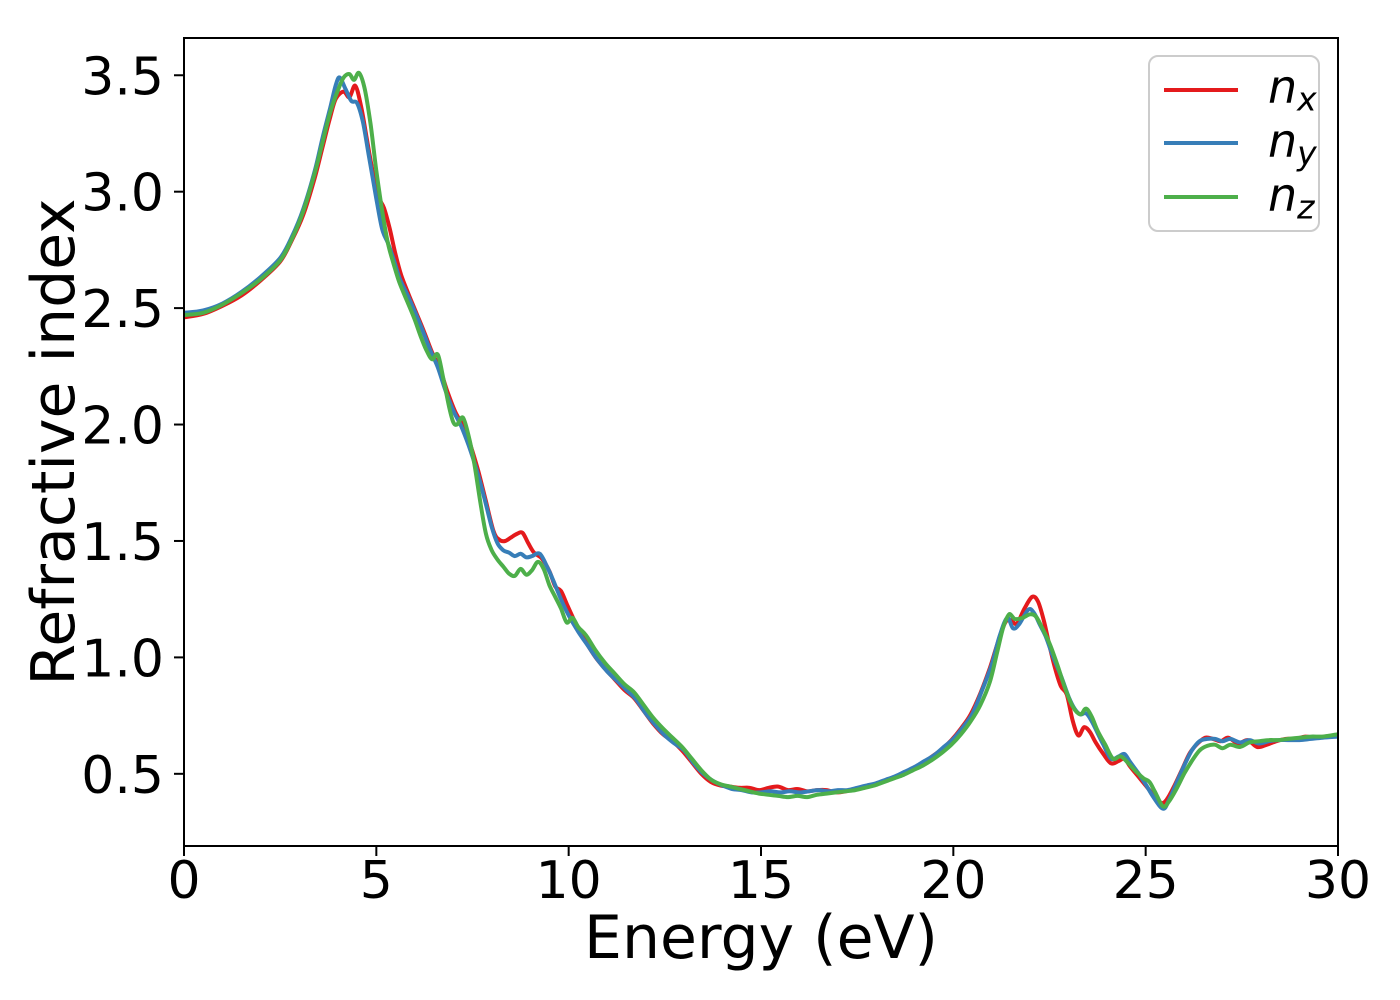 This screenshot has width=1400, height=1000. Describe the element at coordinates (122, 194) in the screenshot. I see `y-tick-label: 3.0` at that location.